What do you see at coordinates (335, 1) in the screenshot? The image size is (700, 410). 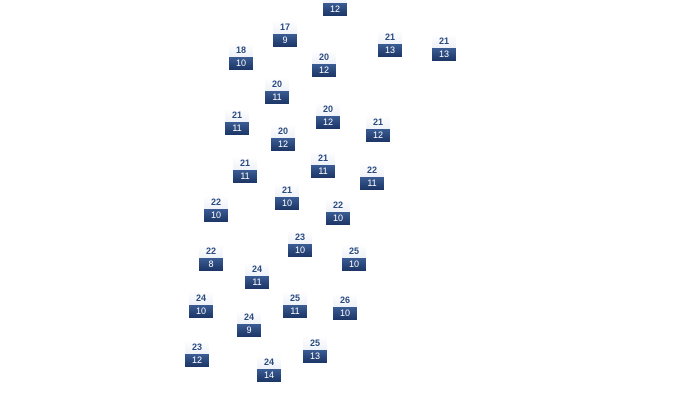 I see `top-value: 19` at bounding box center [335, 1].